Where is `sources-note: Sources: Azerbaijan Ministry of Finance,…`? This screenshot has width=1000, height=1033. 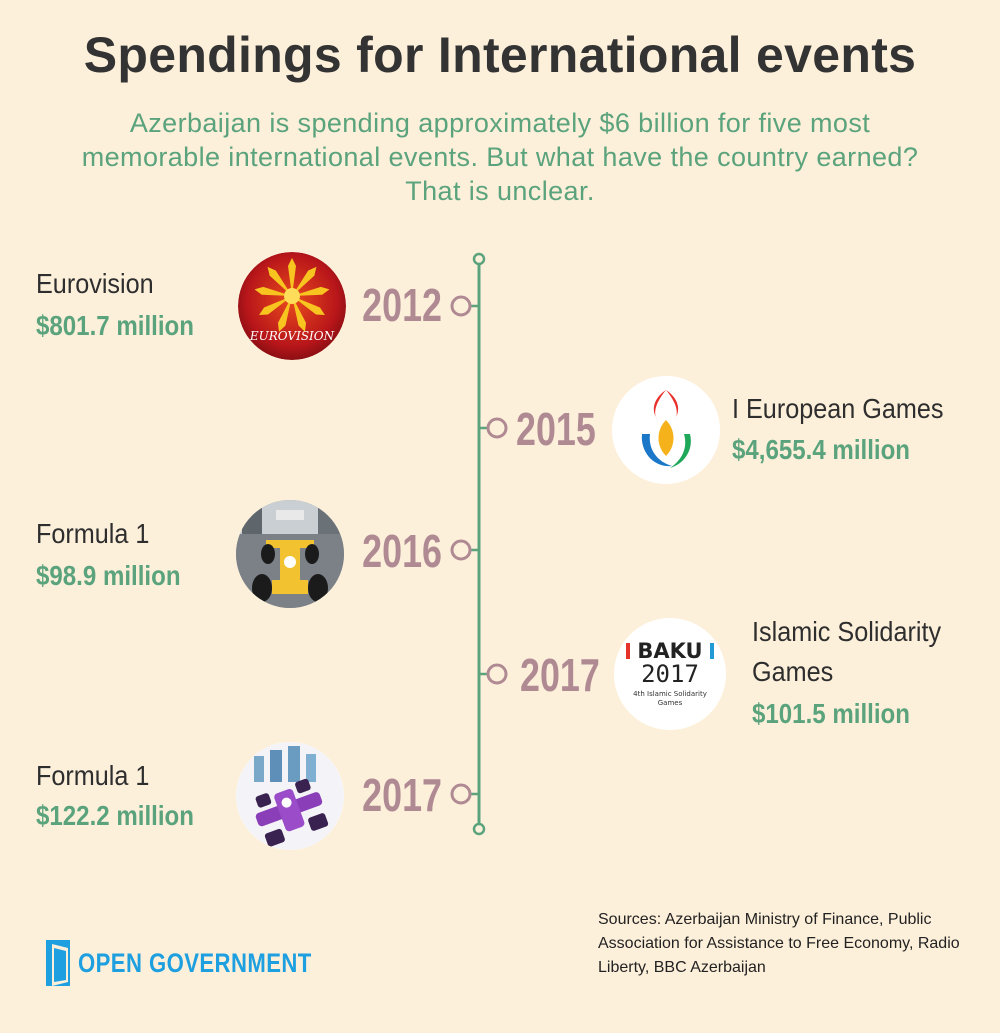
sources-note: Sources: Azerbaijan Ministry of Finance,… is located at coordinates (779, 943).